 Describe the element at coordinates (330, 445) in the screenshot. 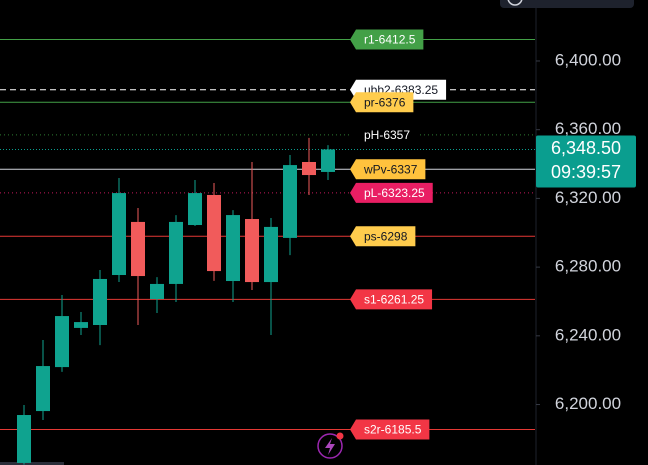

I see `alert-icon` at that location.